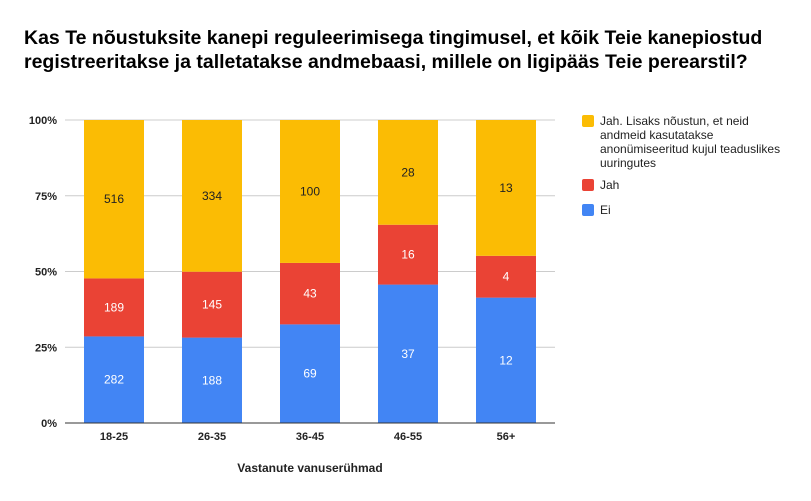 This screenshot has width=811, height=501. Describe the element at coordinates (46, 348) in the screenshot. I see `y-tick-label: 25%` at that location.